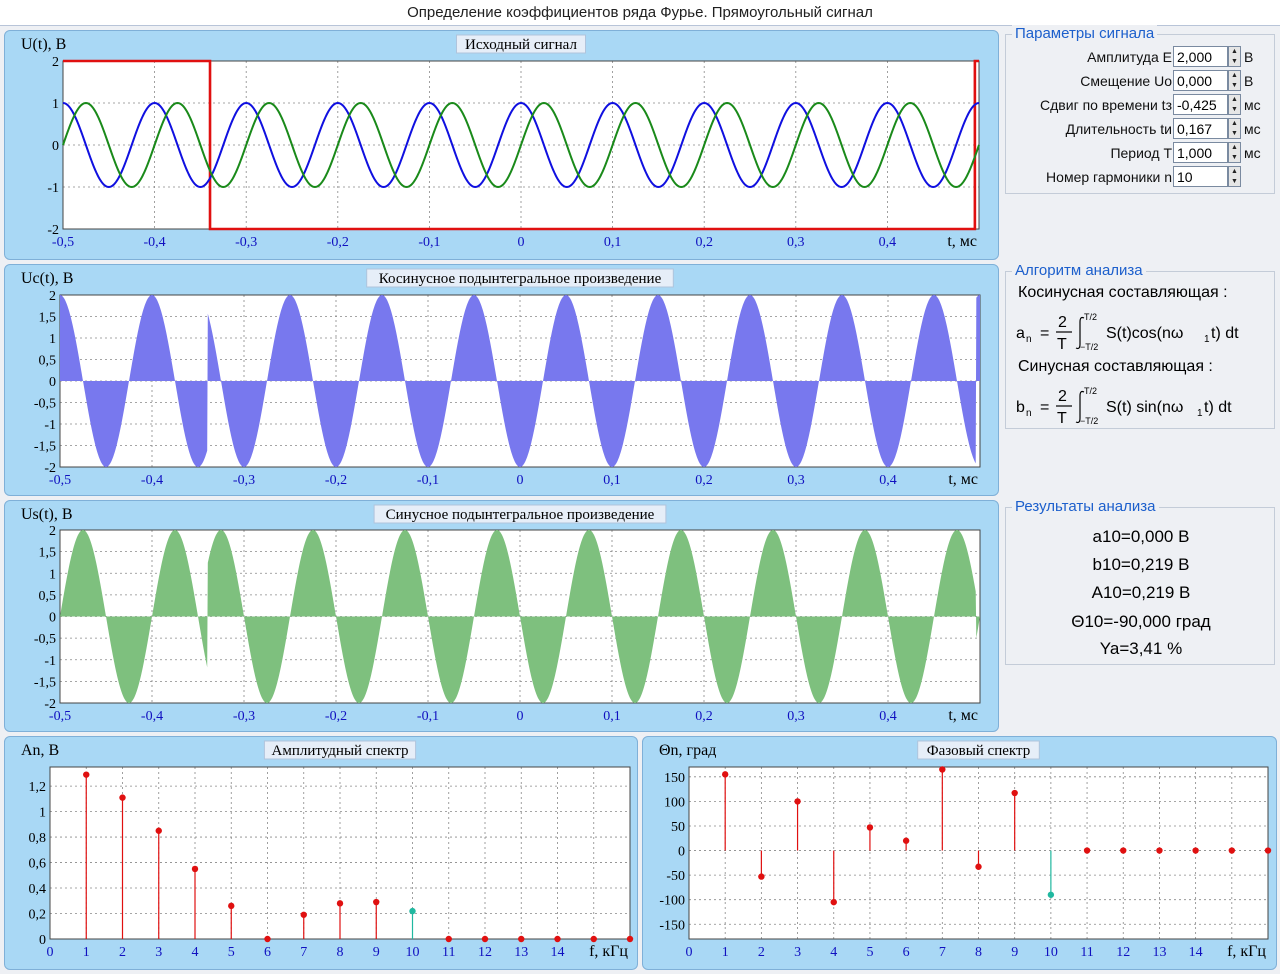  Describe the element at coordinates (155, 242) in the screenshot. I see `x-tick-label: -0,4` at that location.